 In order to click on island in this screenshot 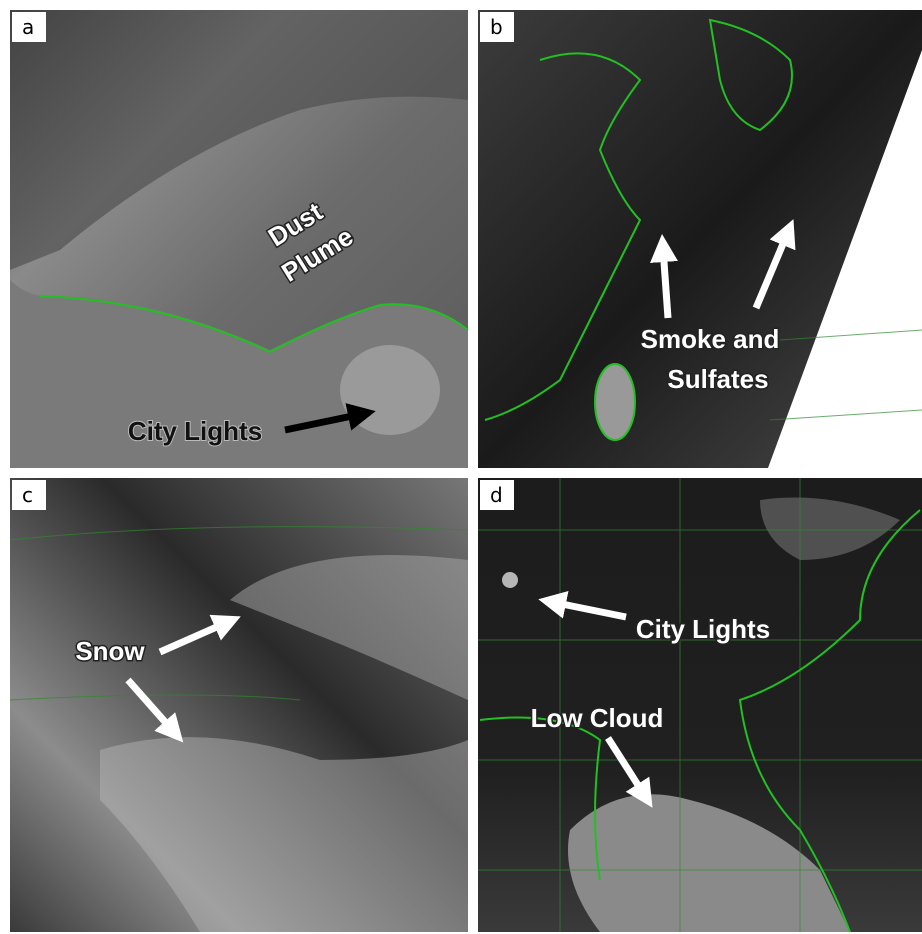, I will do `click(615, 402)`.